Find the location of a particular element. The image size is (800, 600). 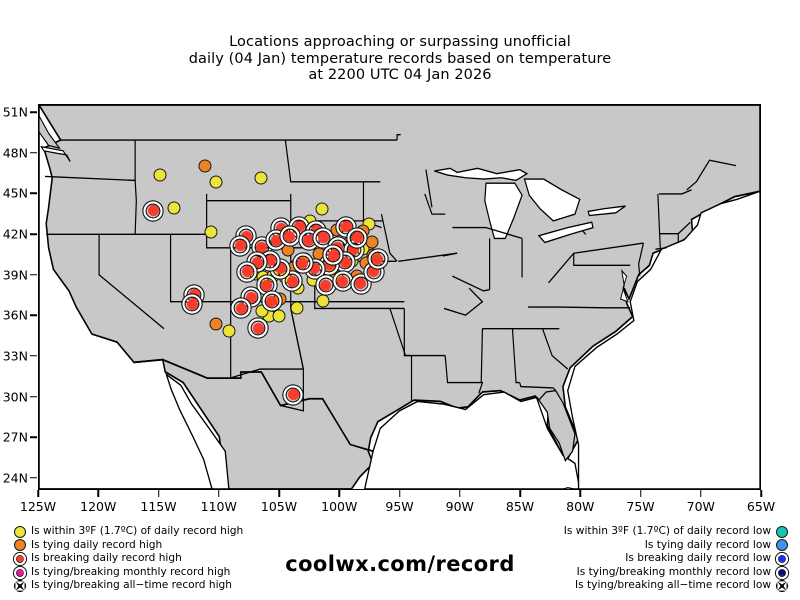

ringed-circle-blue is located at coordinates (782, 558).